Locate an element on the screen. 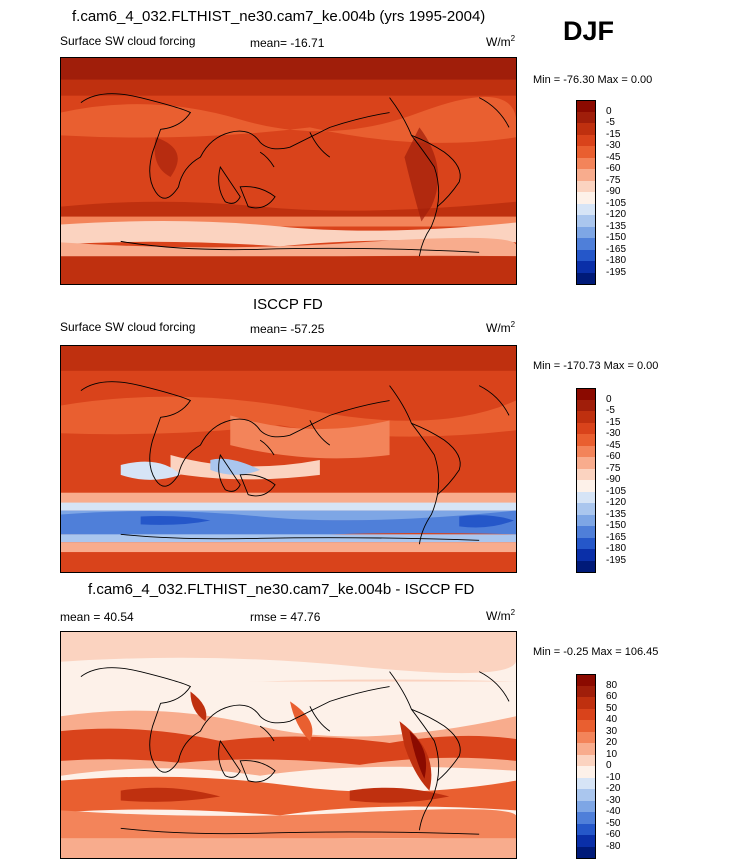 This screenshot has width=732, height=865. panel-1-units: W/m2 is located at coordinates (501, 41).